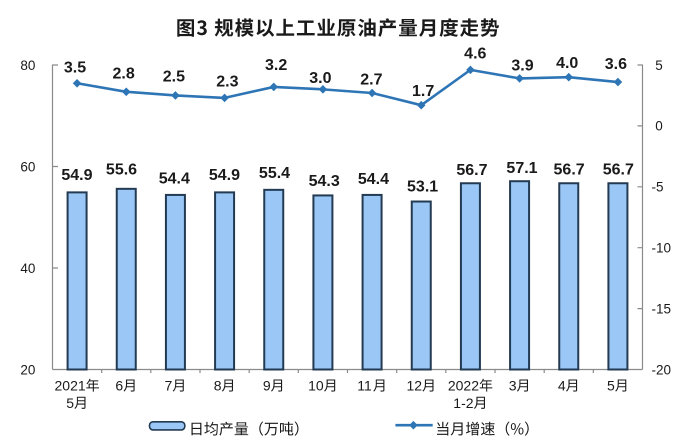 The height and width of the screenshot is (445, 700). Describe the element at coordinates (324, 181) in the screenshot. I see `svg-text: 54.3` at that location.